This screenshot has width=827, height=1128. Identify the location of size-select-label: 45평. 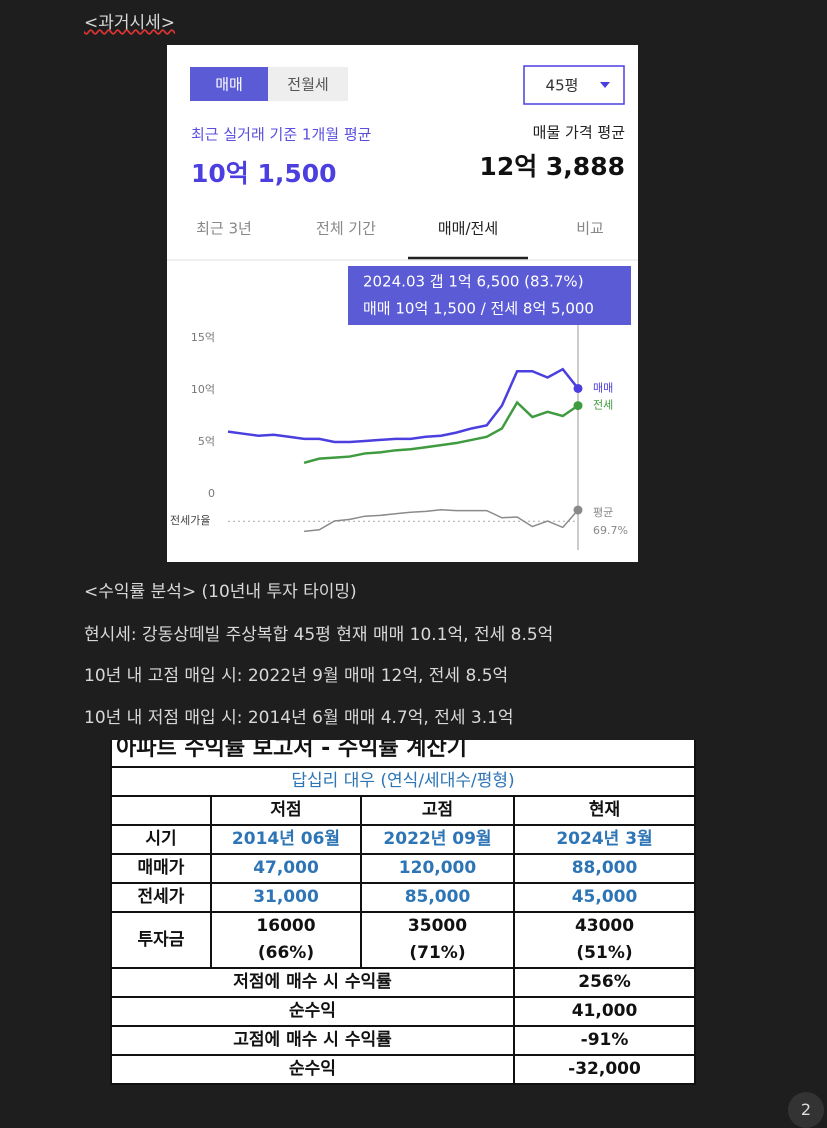
(562, 86).